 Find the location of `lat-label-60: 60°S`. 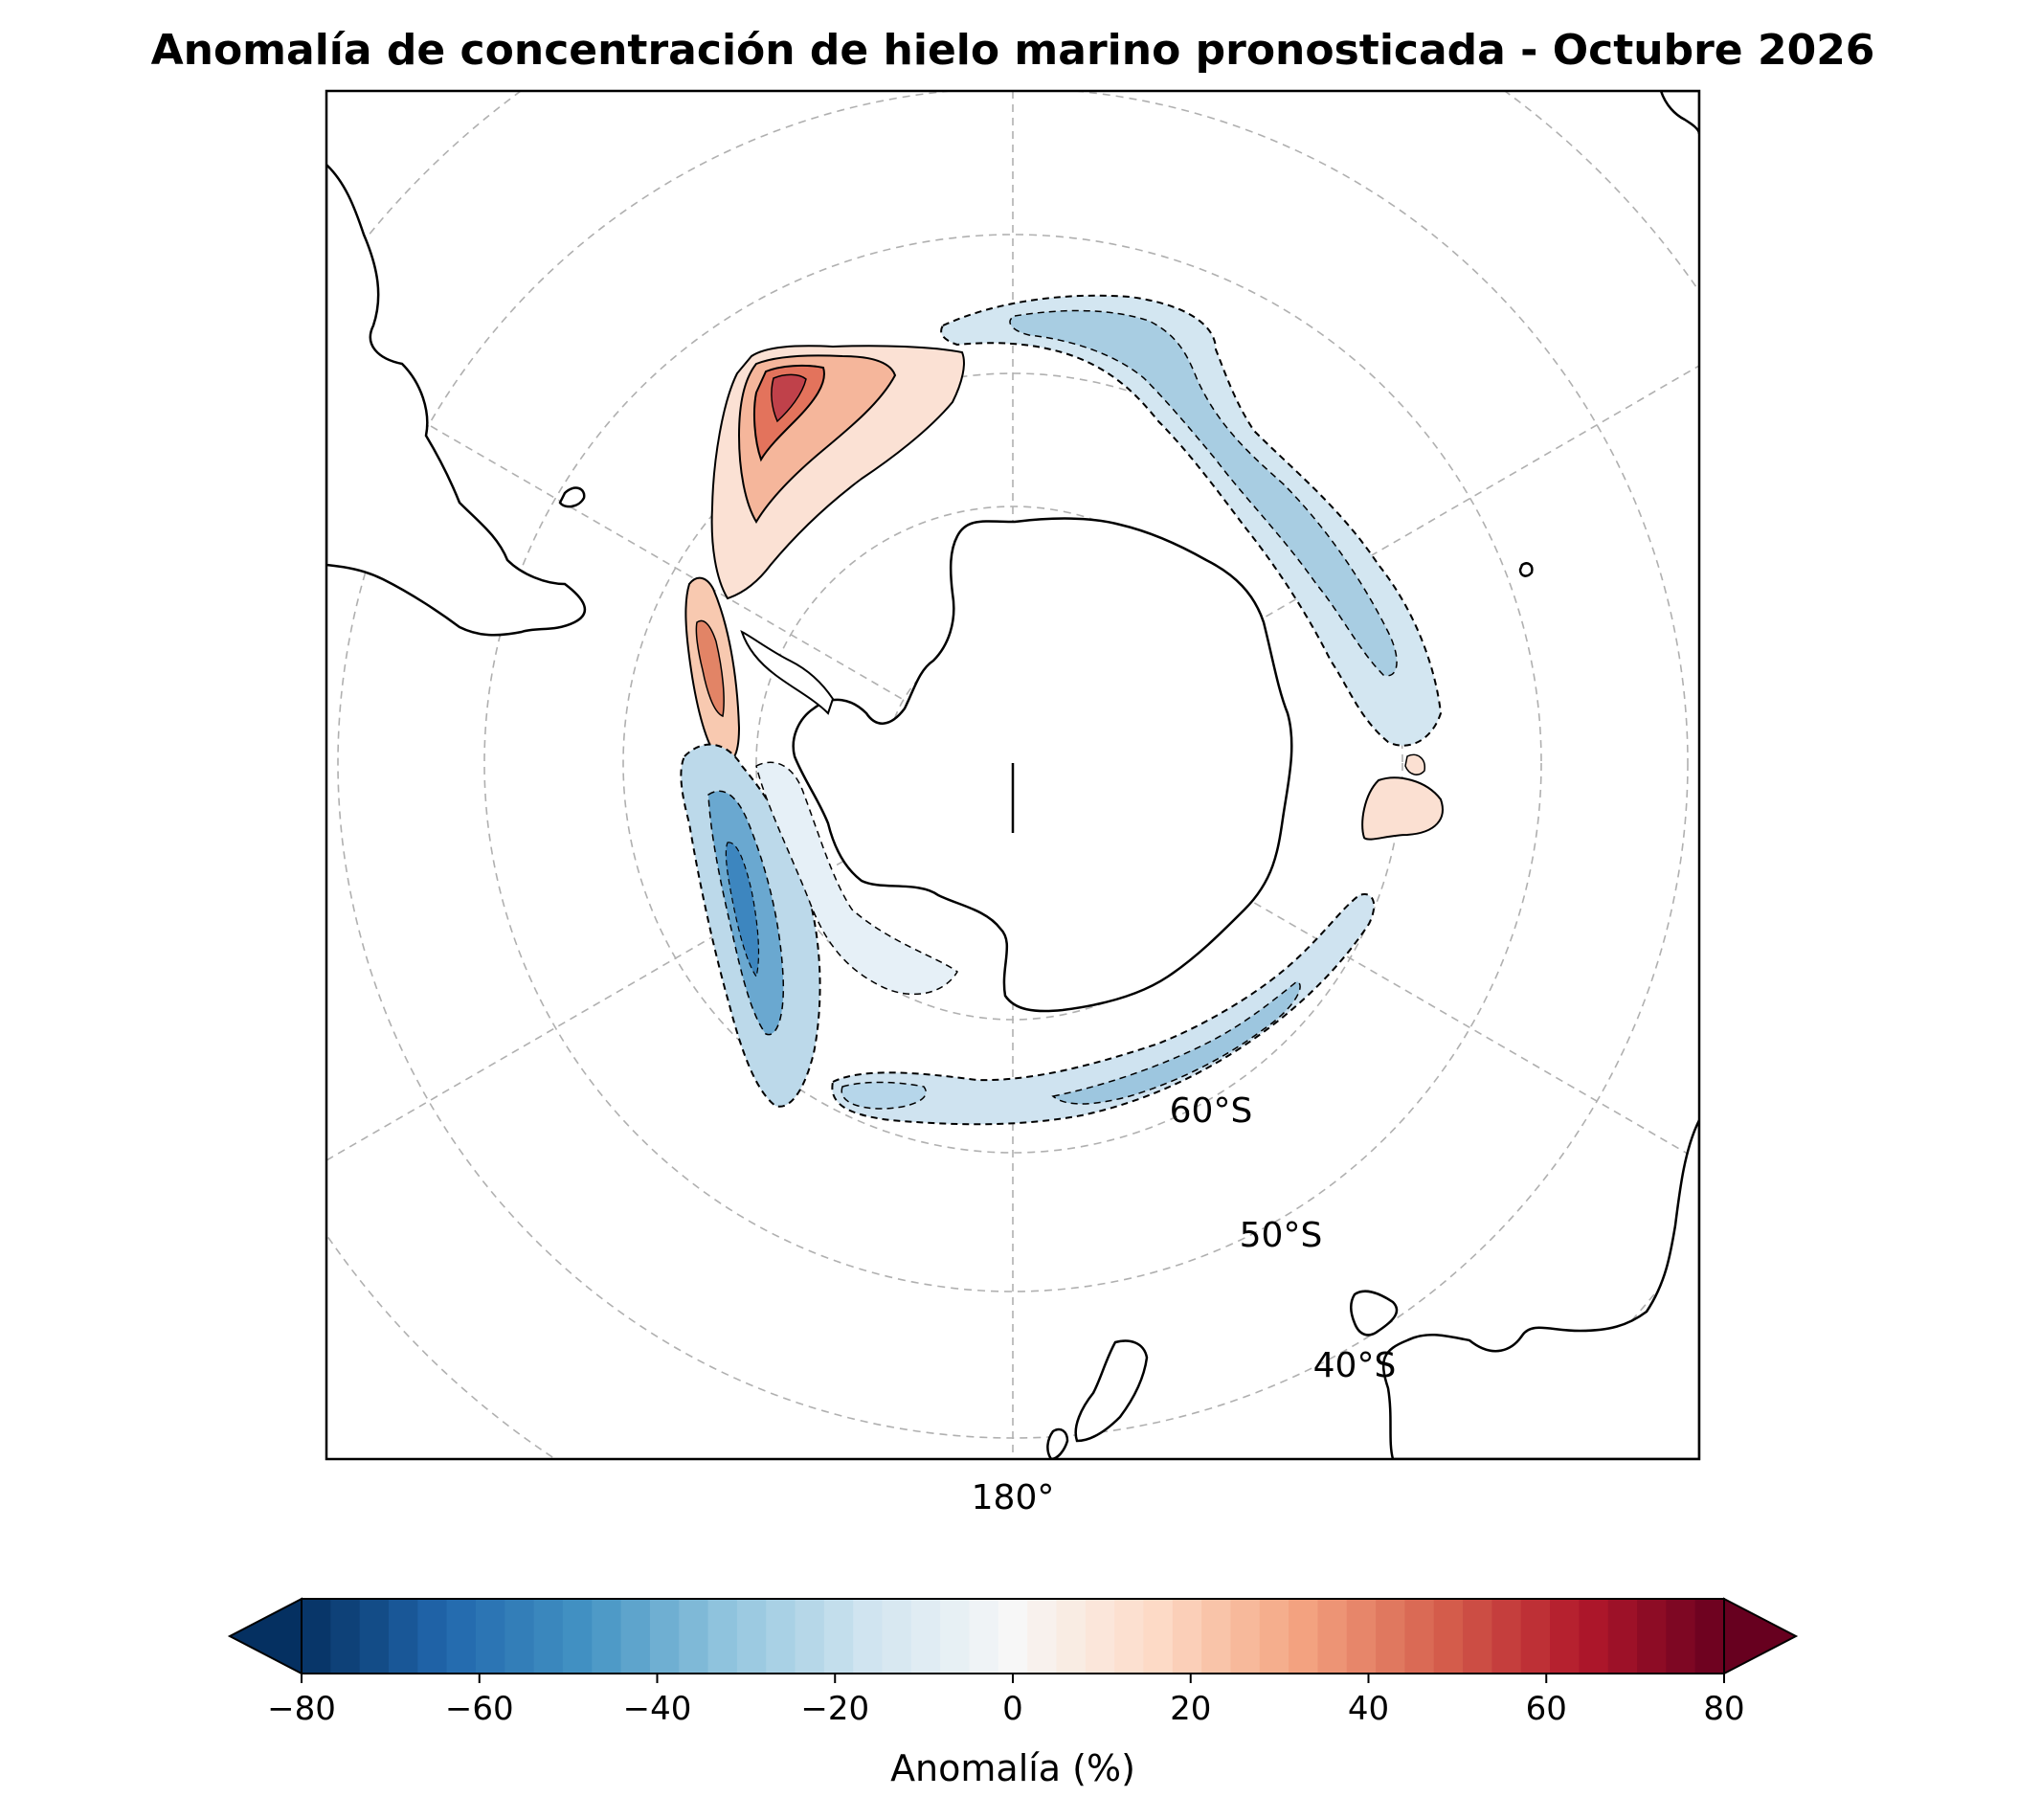

lat-label-60: 60°S is located at coordinates (1211, 1111).